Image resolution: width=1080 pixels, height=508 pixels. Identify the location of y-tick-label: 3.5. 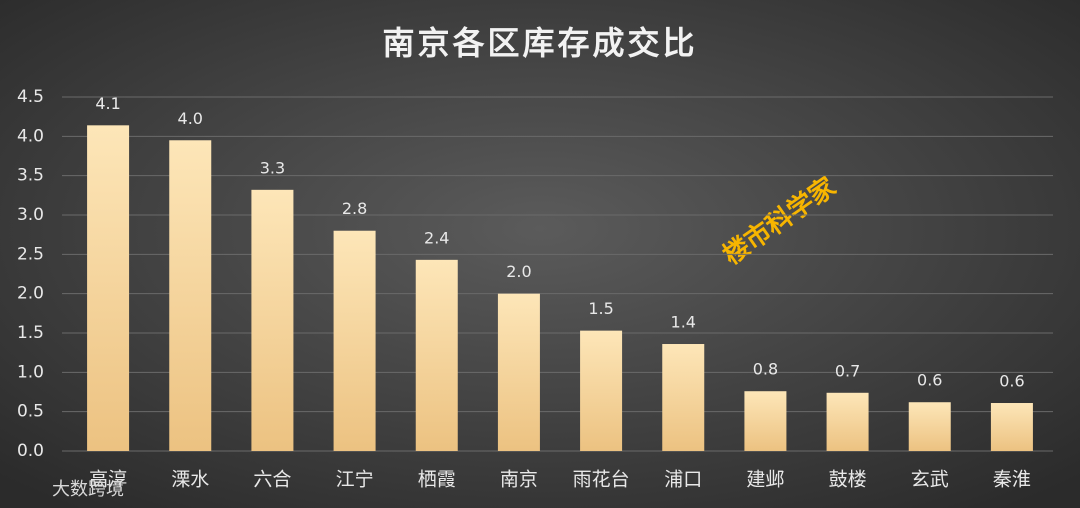
(30, 176).